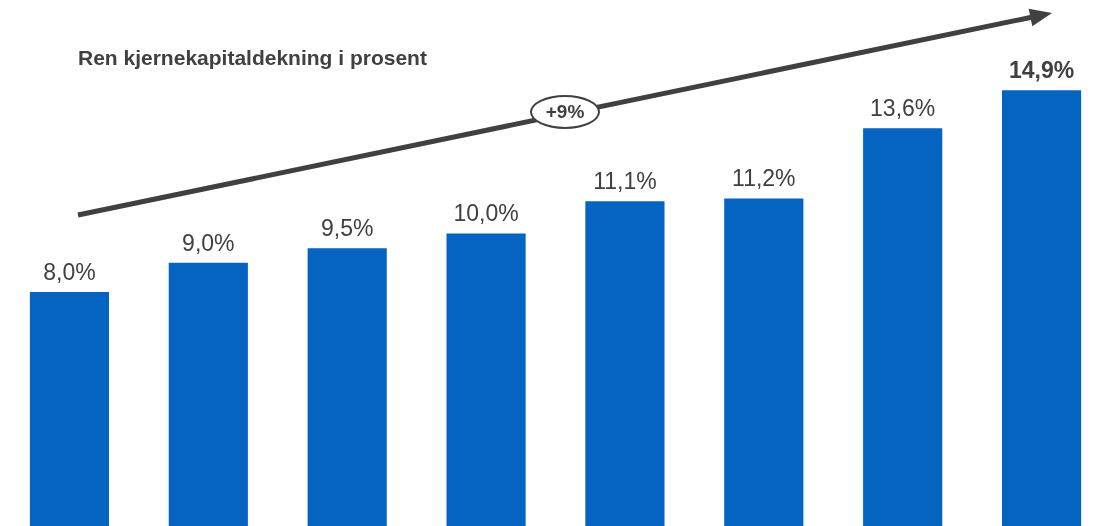  What do you see at coordinates (252, 58) in the screenshot?
I see `chart-title: Ren kjernekapitaldekning i prosent` at bounding box center [252, 58].